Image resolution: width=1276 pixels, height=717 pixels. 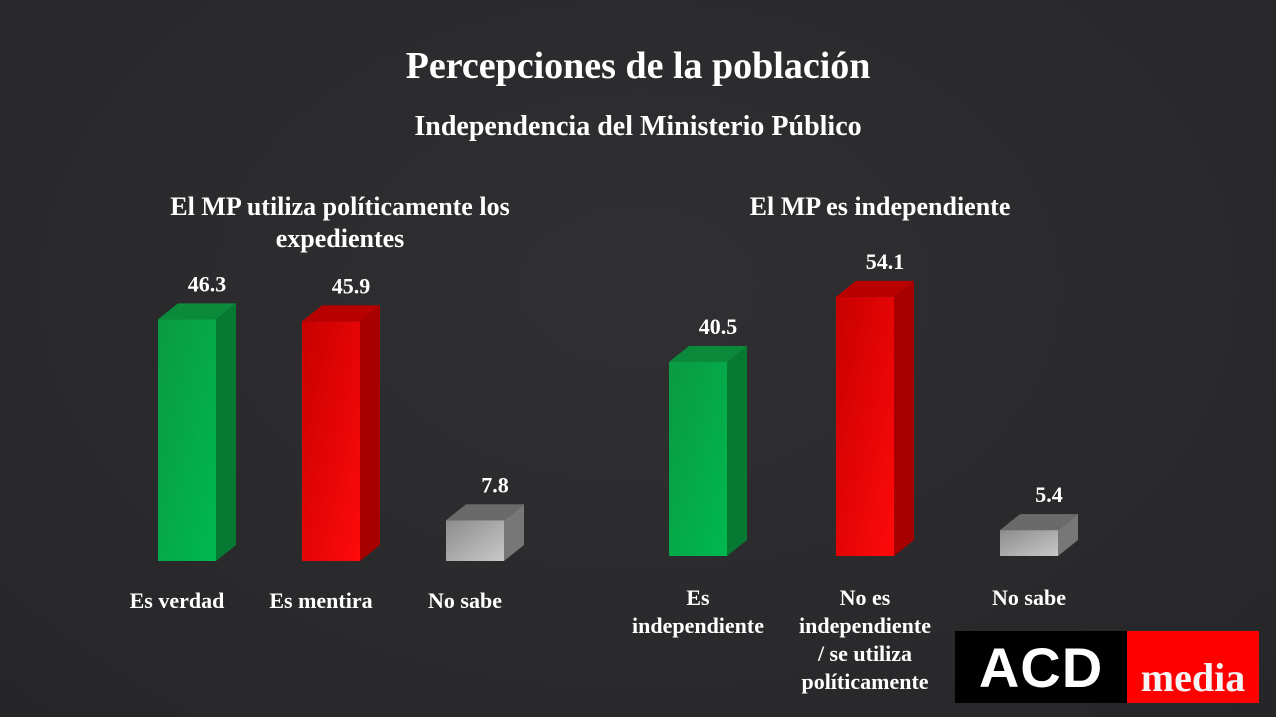 What do you see at coordinates (718, 326) in the screenshot?
I see `value-label: 40.5` at bounding box center [718, 326].